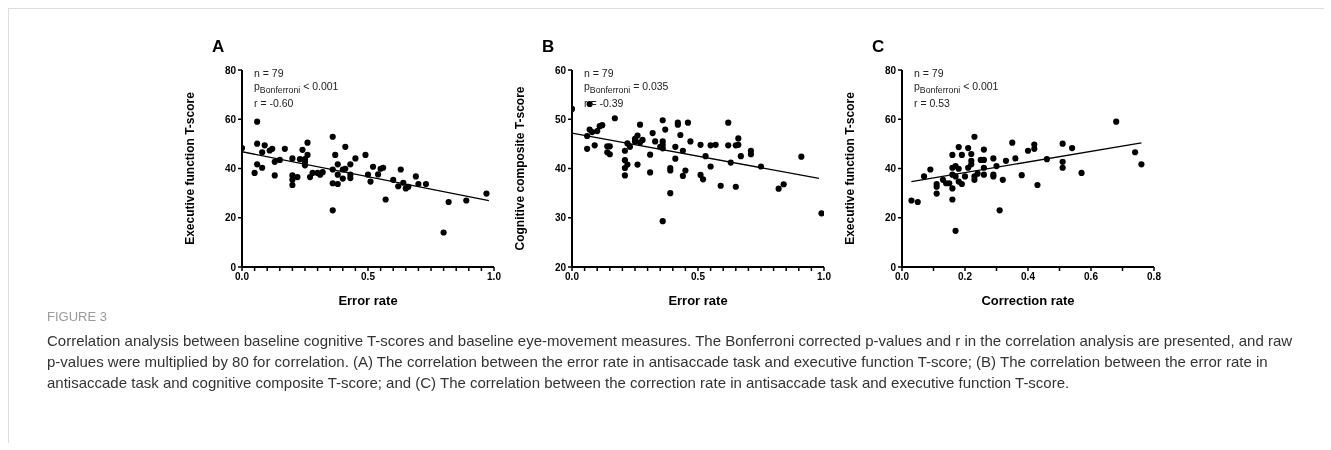 This screenshot has width=1331, height=450. I want to click on x-axis-title: Correction rate, so click(1028, 300).